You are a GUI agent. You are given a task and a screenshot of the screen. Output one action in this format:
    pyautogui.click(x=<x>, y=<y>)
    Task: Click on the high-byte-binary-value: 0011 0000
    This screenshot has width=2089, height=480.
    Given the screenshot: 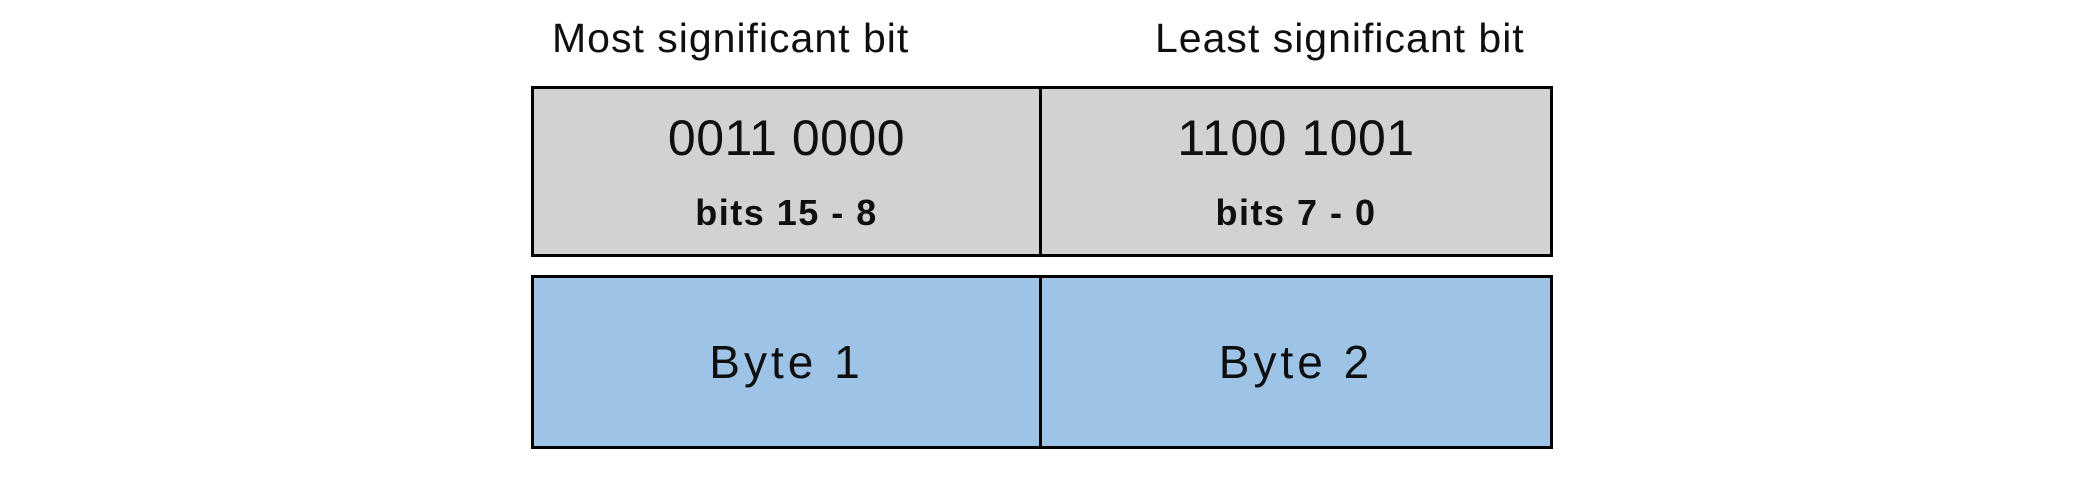 What is the action you would take?
    pyautogui.click(x=786, y=137)
    